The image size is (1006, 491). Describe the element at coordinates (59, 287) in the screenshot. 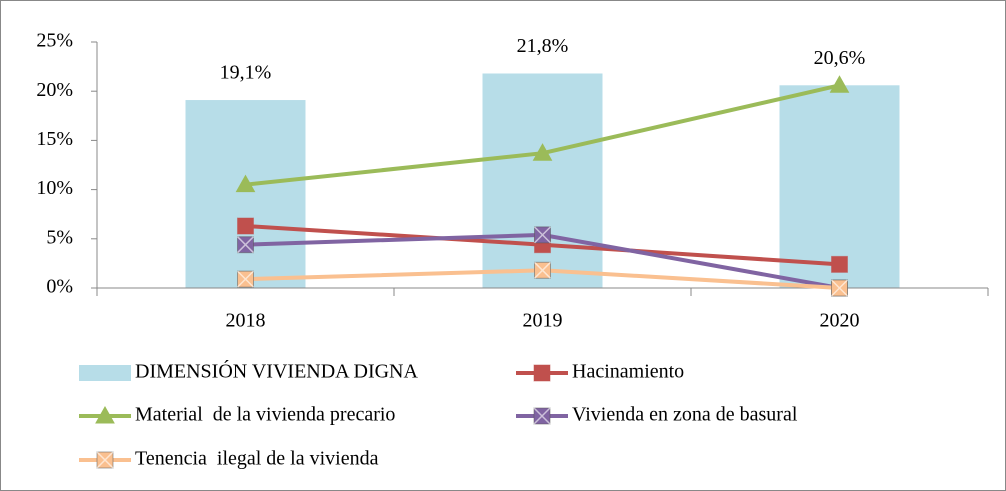

I see `y-tick-label: 0%` at that location.